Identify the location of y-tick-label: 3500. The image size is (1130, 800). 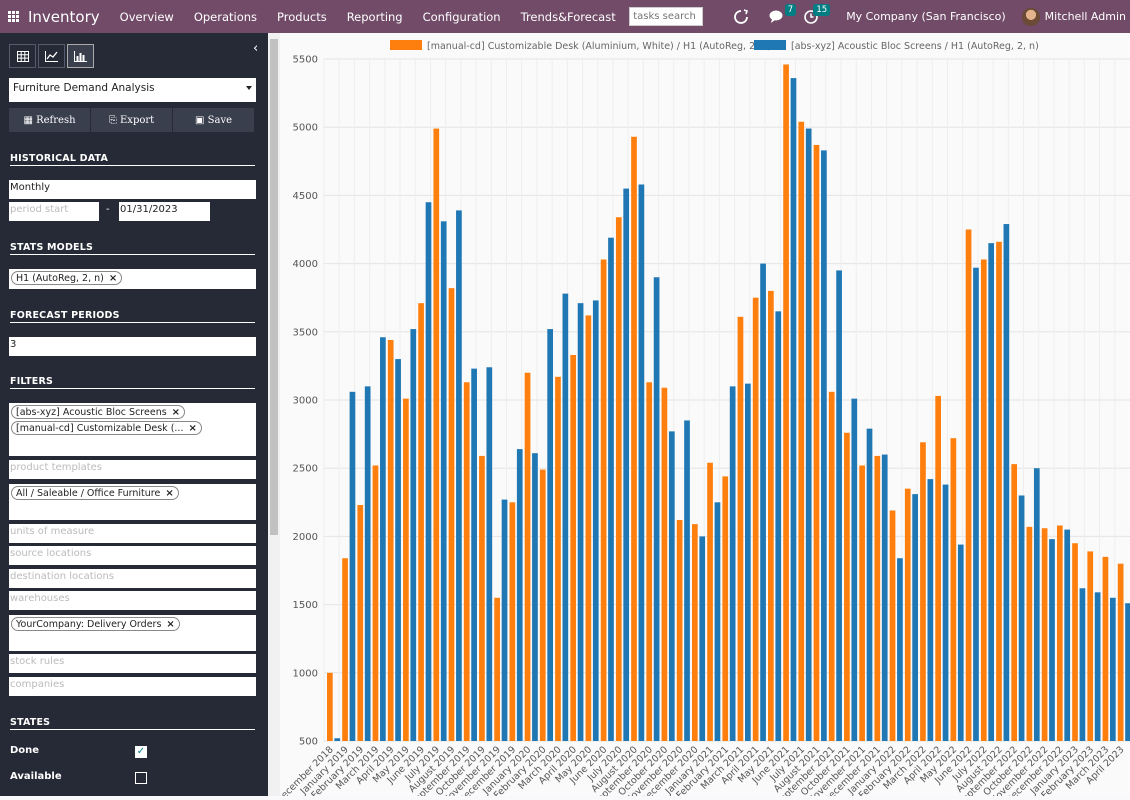
(305, 332).